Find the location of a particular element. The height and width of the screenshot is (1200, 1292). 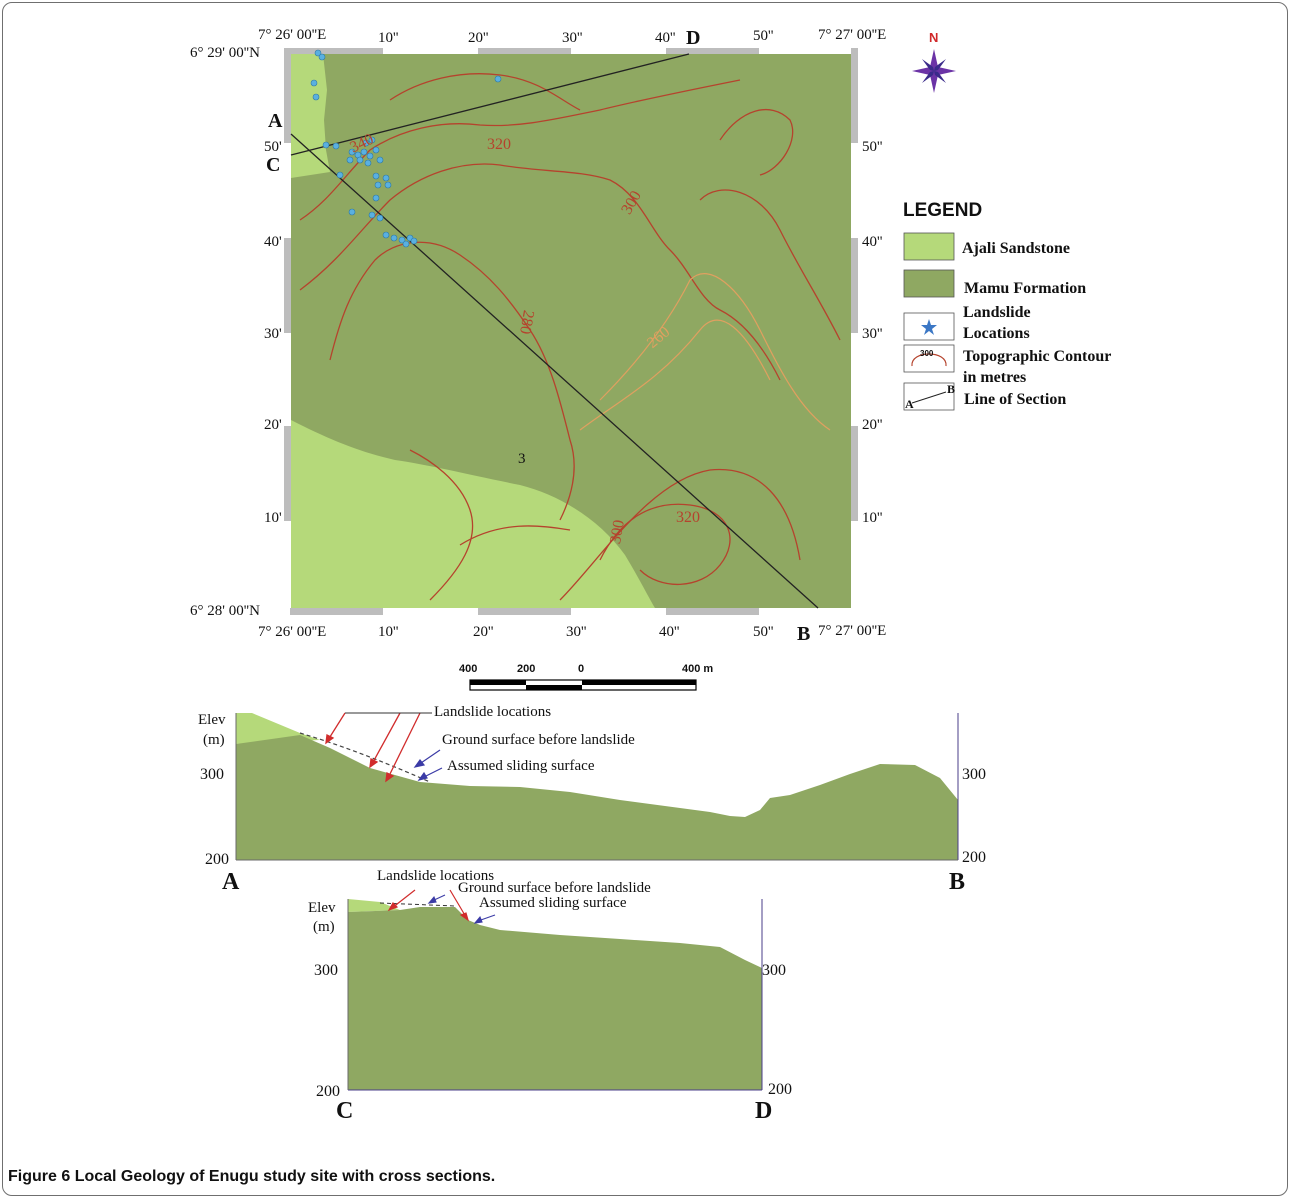

cd-end-letter: D is located at coordinates (764, 1111).